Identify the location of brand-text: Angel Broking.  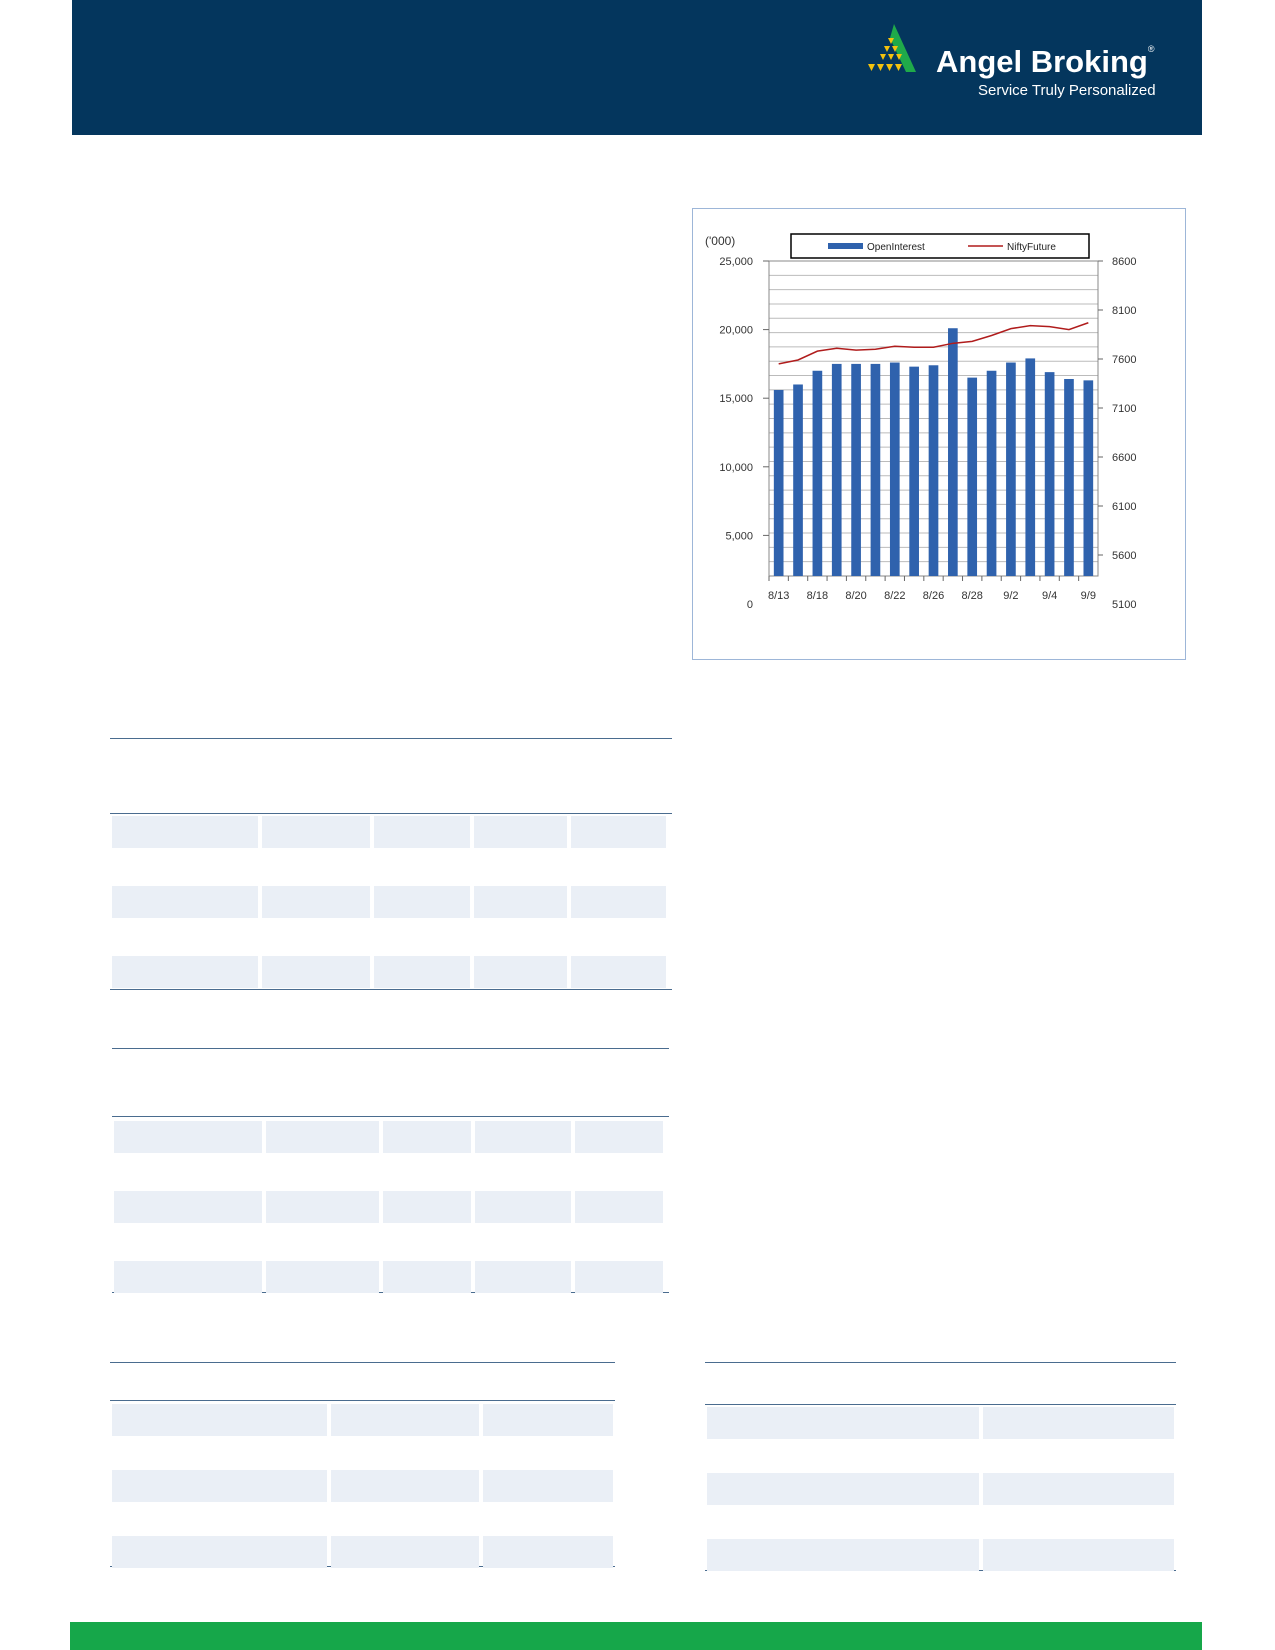
(1042, 61).